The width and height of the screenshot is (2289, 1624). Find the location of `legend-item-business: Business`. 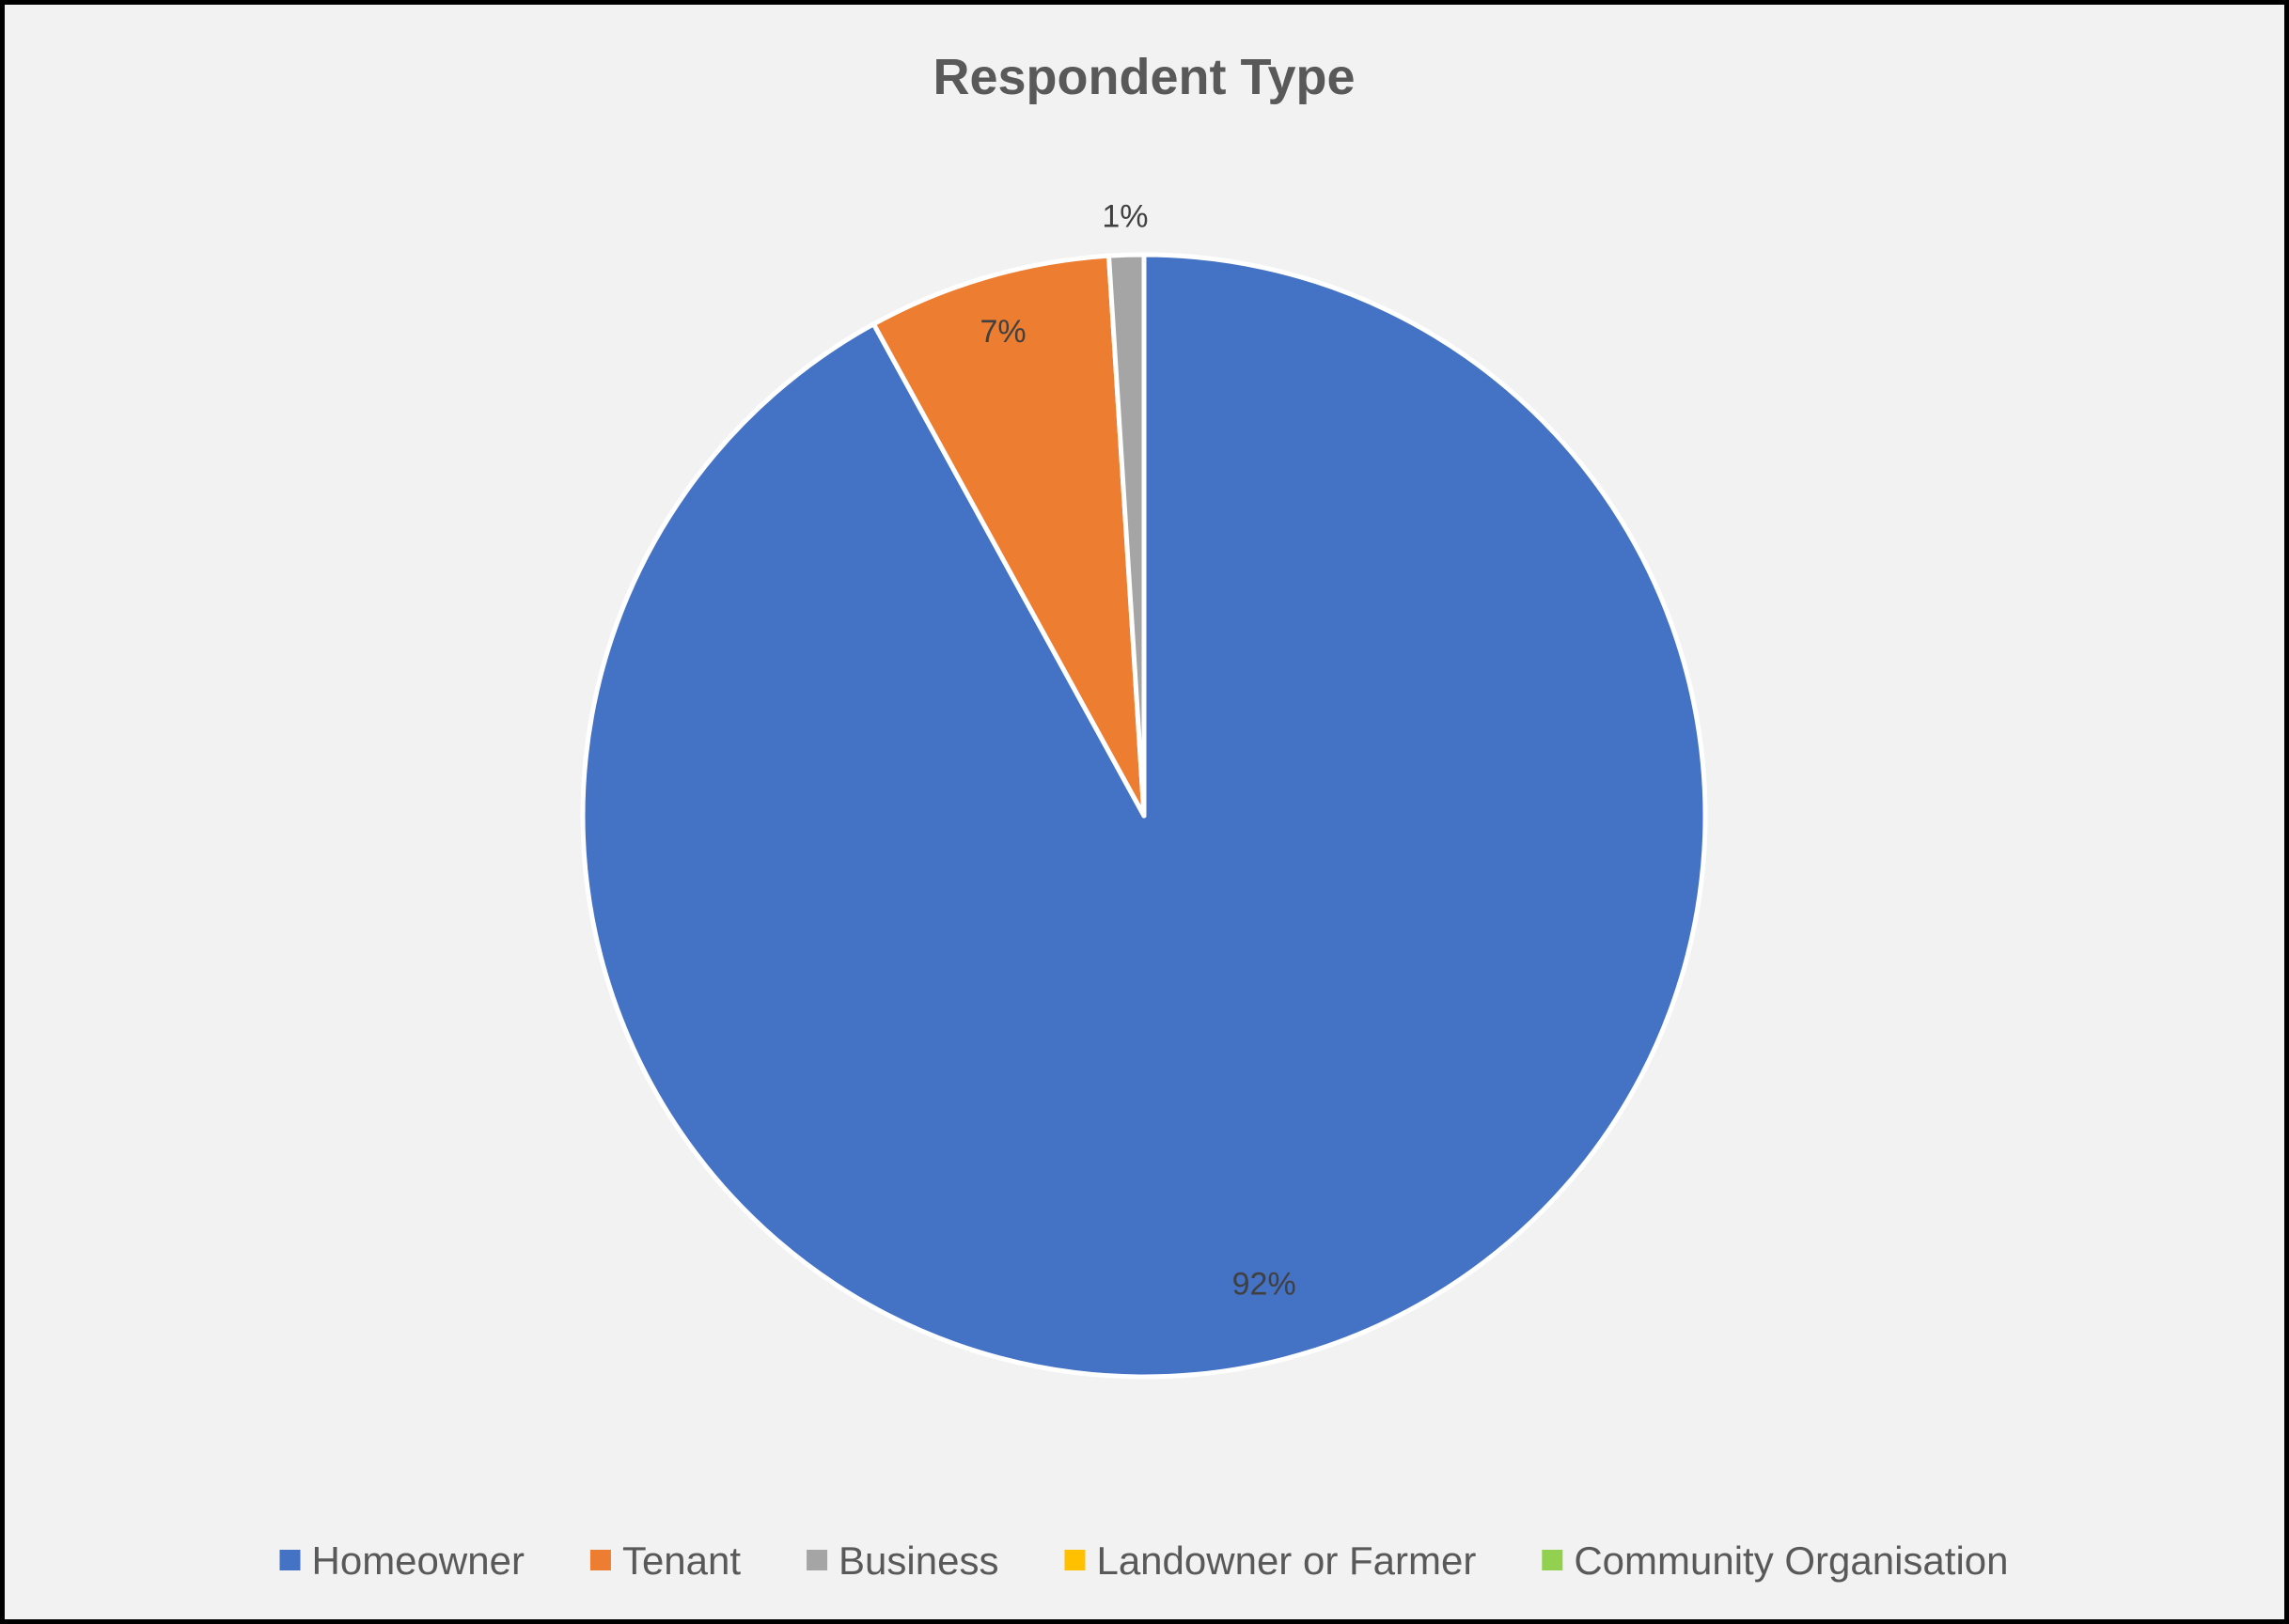

legend-item-business: Business is located at coordinates (902, 1560).